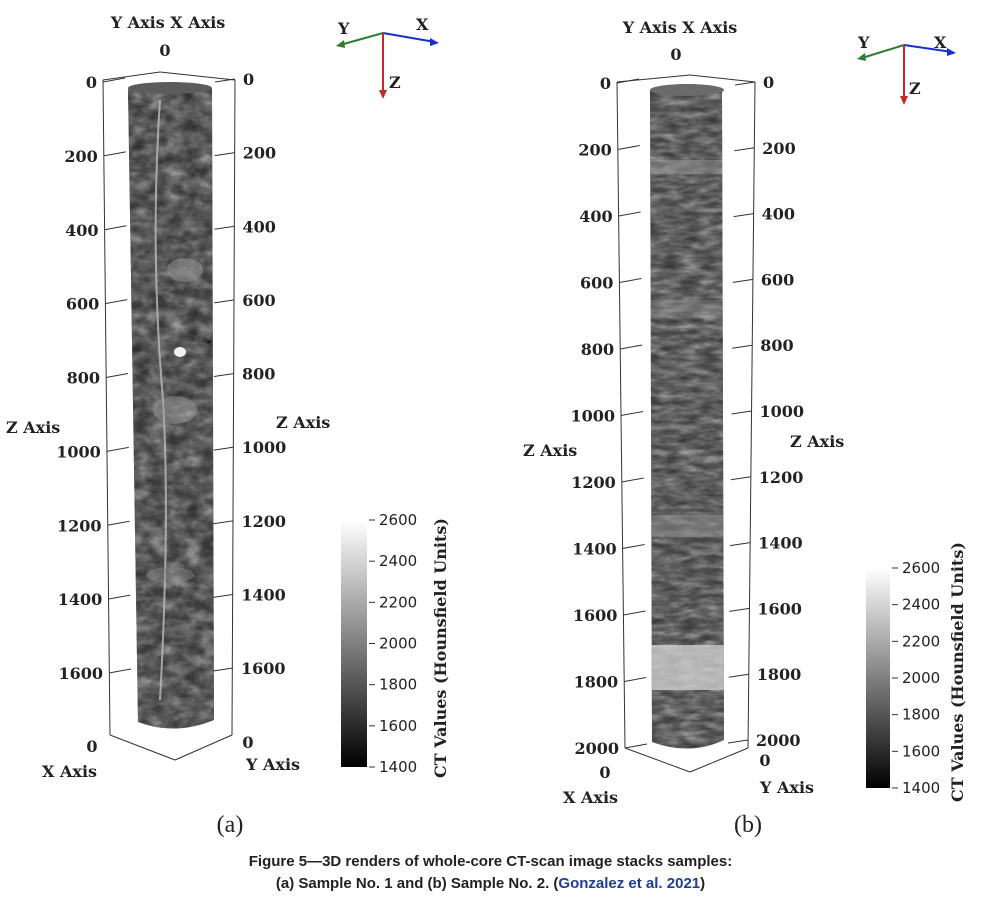 This screenshot has height=902, width=981. What do you see at coordinates (629, 883) in the screenshot?
I see `citation-link: Gonzalez et al. 2021` at bounding box center [629, 883].